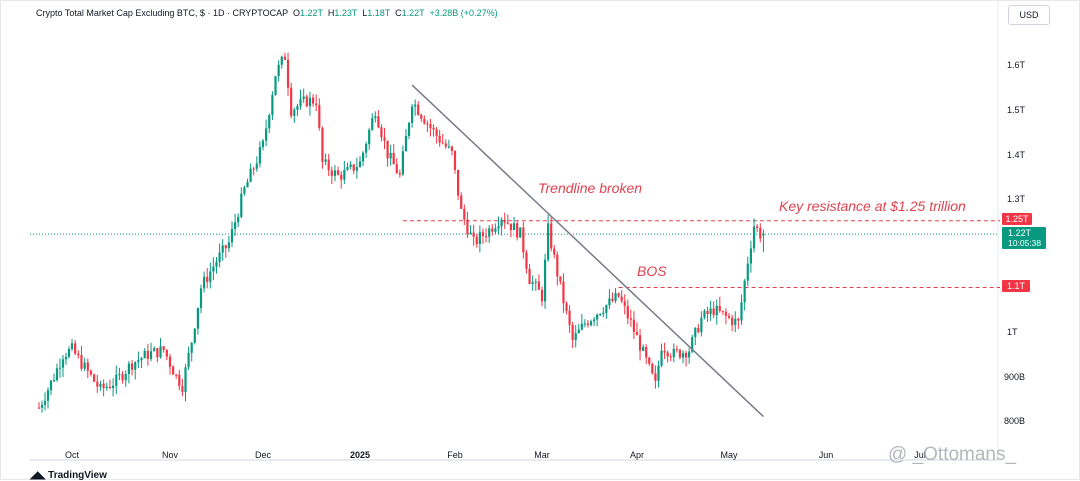 Image resolution: width=1080 pixels, height=481 pixels. What do you see at coordinates (590, 188) in the screenshot?
I see `annotation-trendline: Trendline broken` at bounding box center [590, 188].